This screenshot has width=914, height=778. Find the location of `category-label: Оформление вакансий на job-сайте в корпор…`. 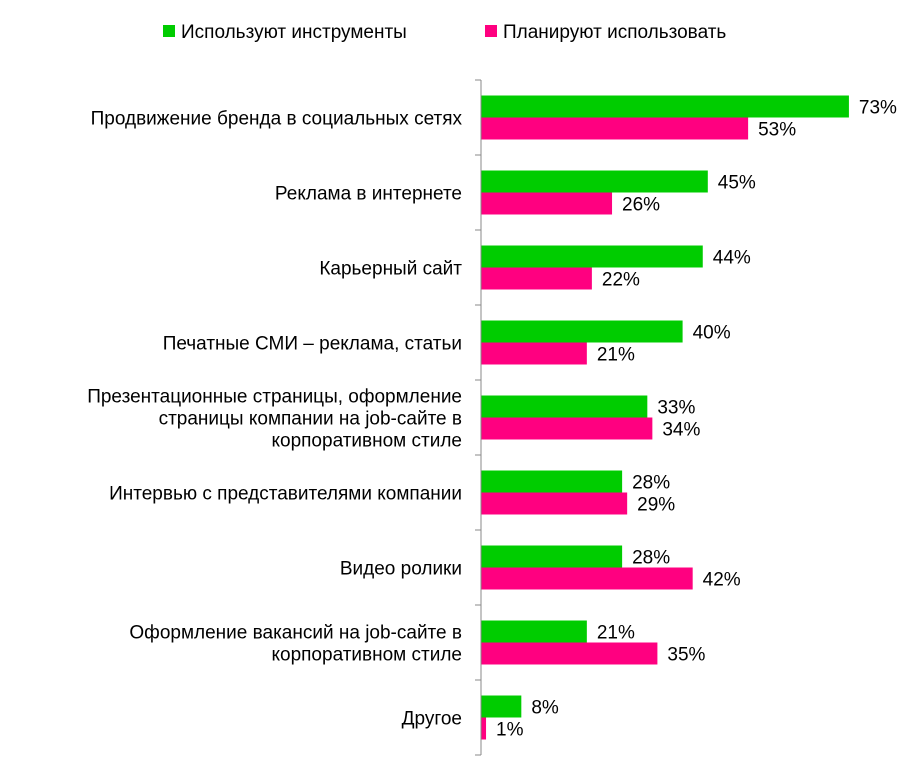

category-label: Оформление вакансий на job-сайте в корпор… is located at coordinates (295, 644).